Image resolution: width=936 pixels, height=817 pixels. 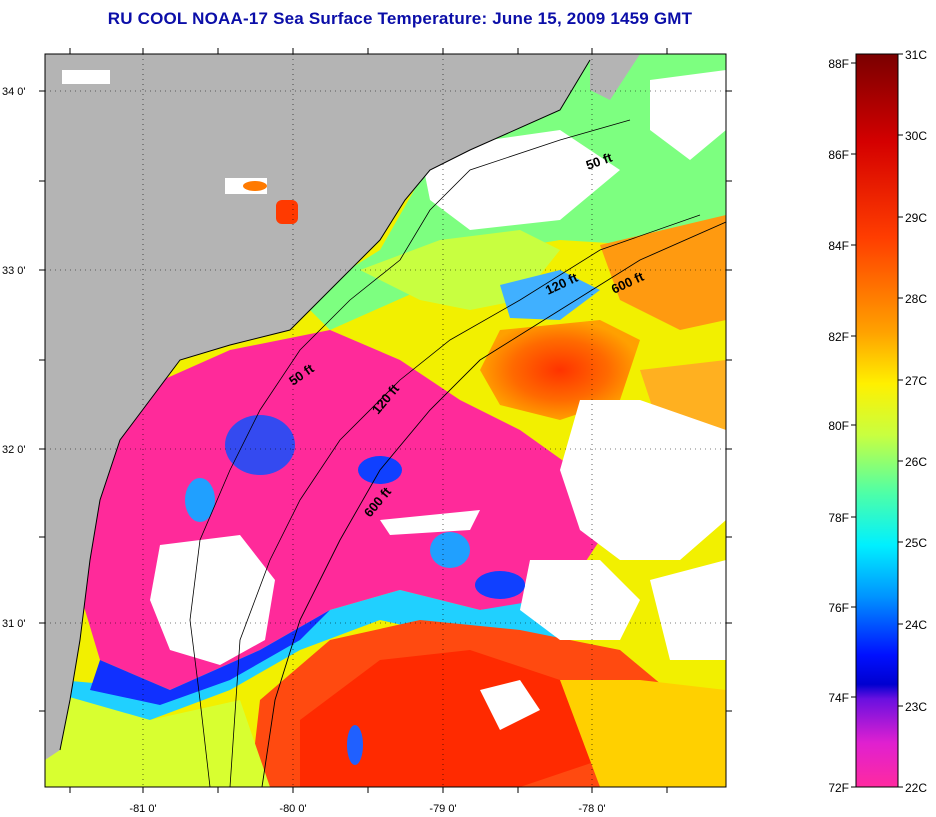 What do you see at coordinates (838, 426) in the screenshot?
I see `colorbar-f-label: 80F` at bounding box center [838, 426].